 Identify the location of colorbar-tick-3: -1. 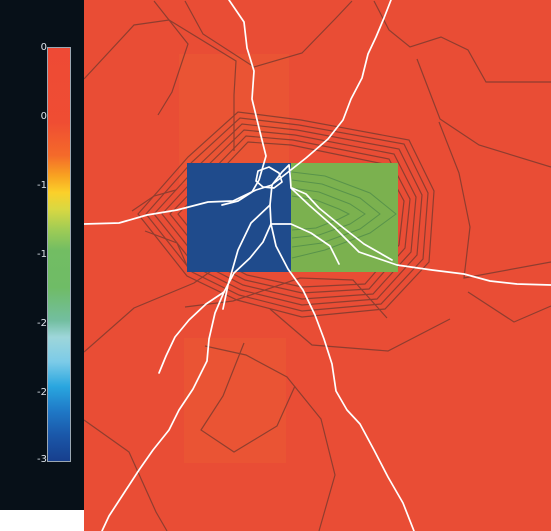
(42, 254).